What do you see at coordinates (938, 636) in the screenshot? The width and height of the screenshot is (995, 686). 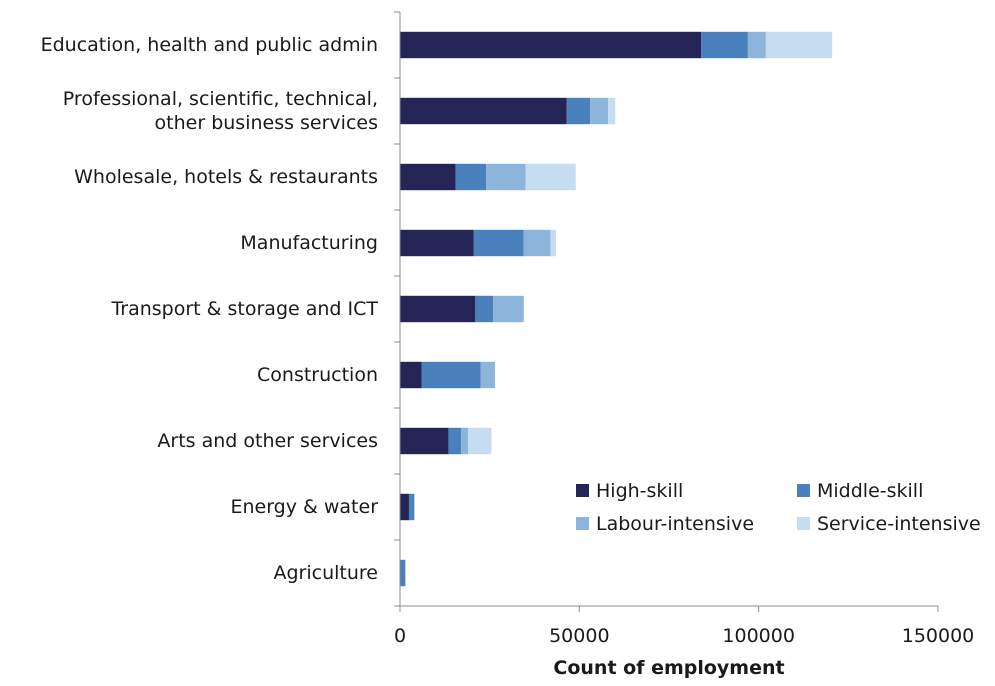 I see `x-tick-label: 150000` at bounding box center [938, 636].